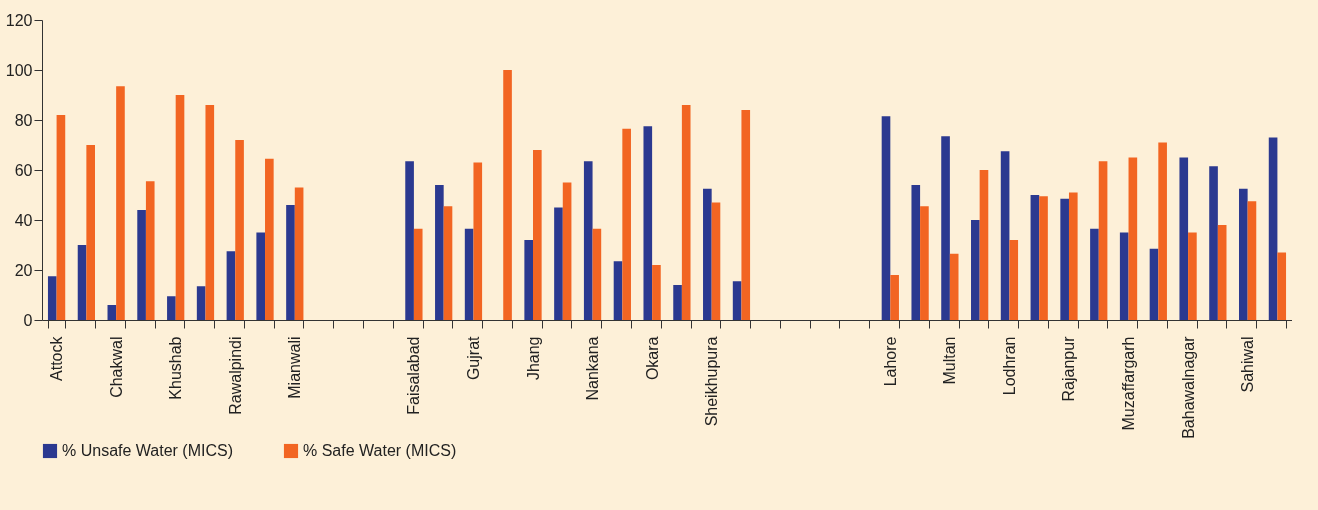  I want to click on x-tick-label: Lodhran, so click(1009, 366).